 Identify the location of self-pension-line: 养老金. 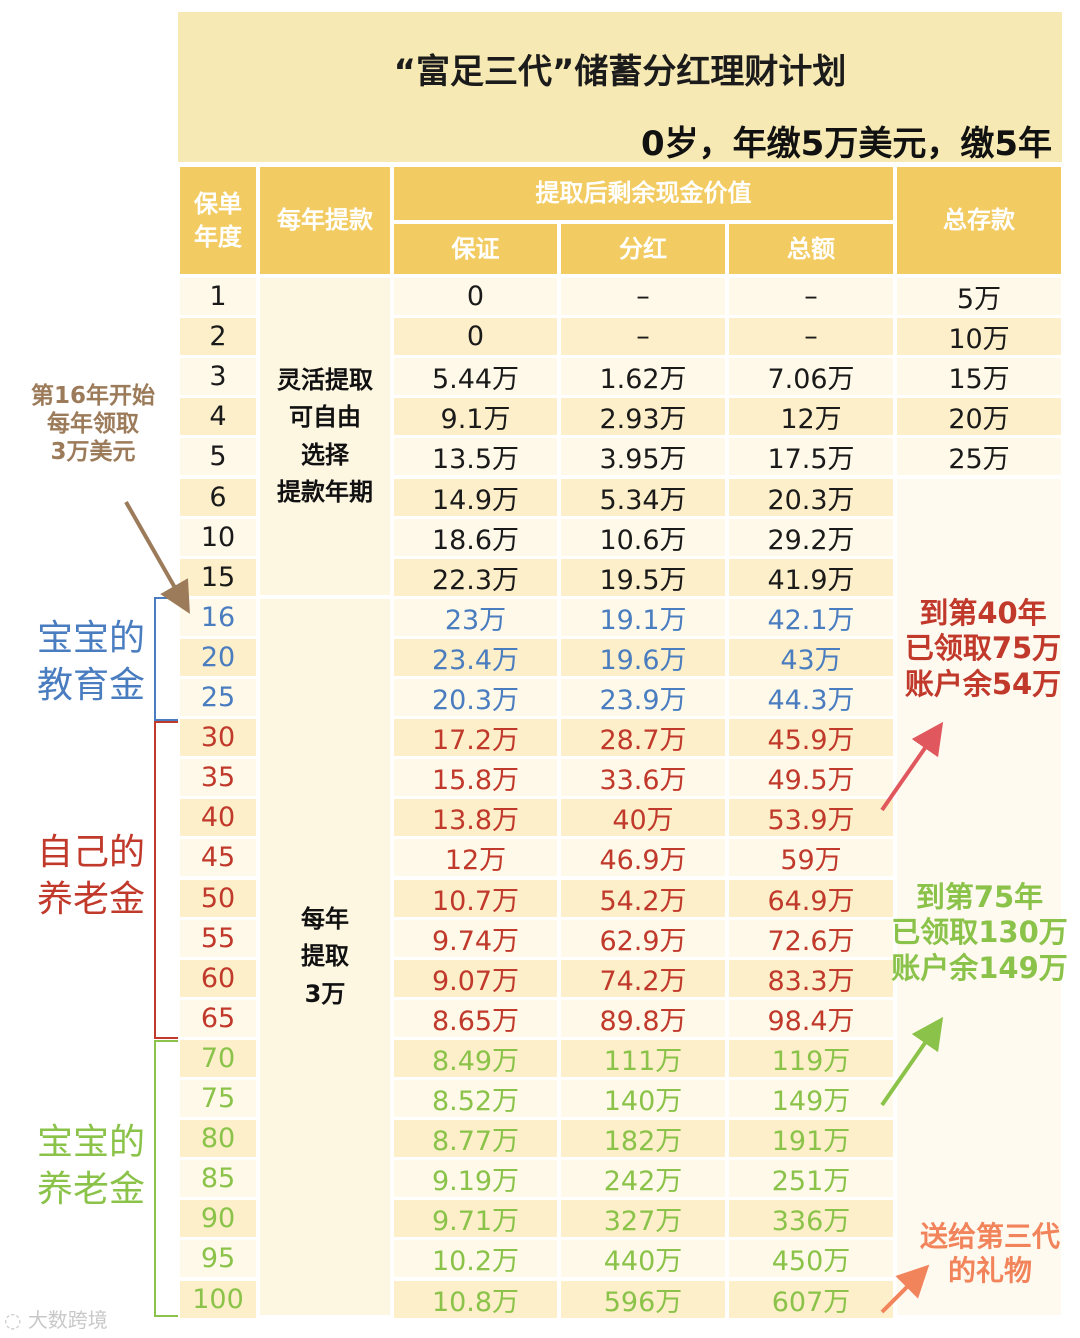
(90, 899).